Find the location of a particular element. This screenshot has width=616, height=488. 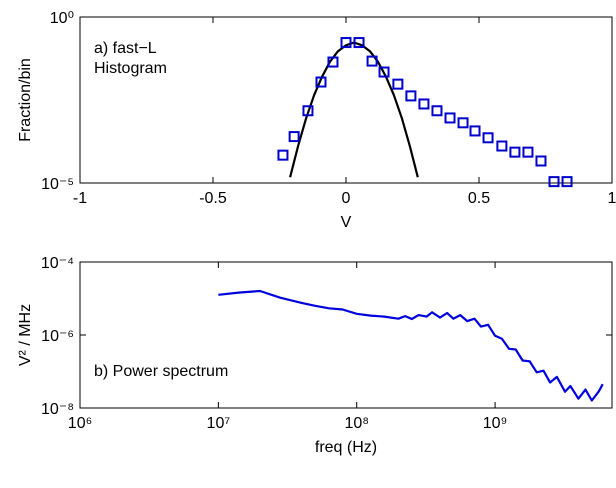

y-tick-label: 10⁰ is located at coordinates (62, 18).